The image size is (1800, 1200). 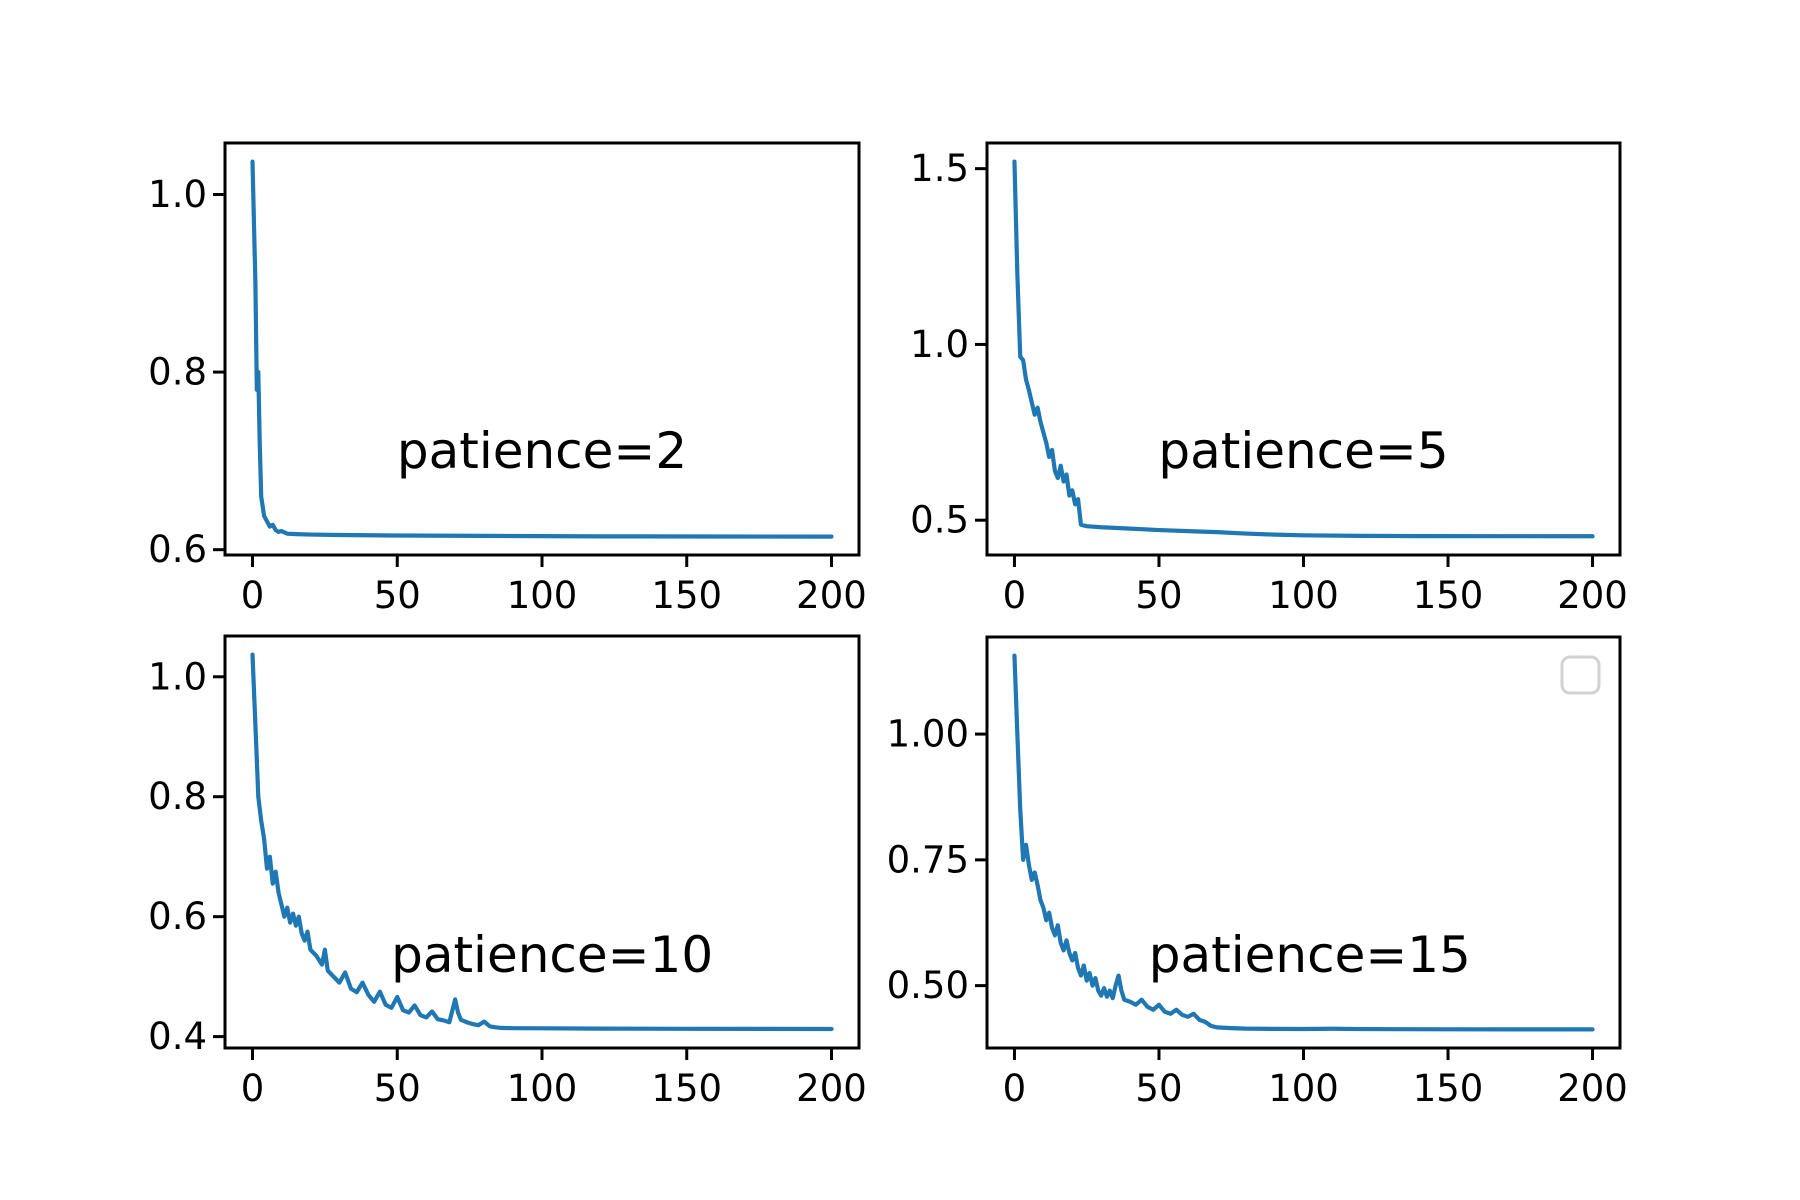 What do you see at coordinates (928, 985) in the screenshot?
I see `y-tick-label: 0.50` at bounding box center [928, 985].